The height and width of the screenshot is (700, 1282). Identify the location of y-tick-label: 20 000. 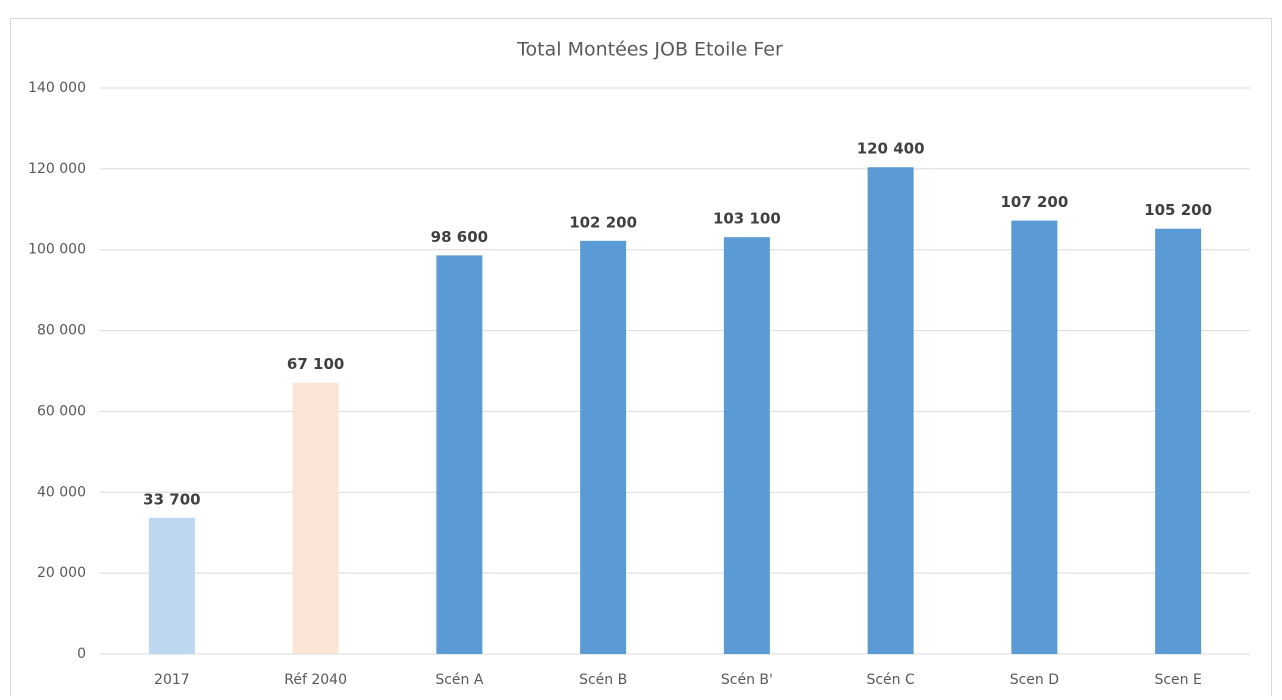
(61, 573).